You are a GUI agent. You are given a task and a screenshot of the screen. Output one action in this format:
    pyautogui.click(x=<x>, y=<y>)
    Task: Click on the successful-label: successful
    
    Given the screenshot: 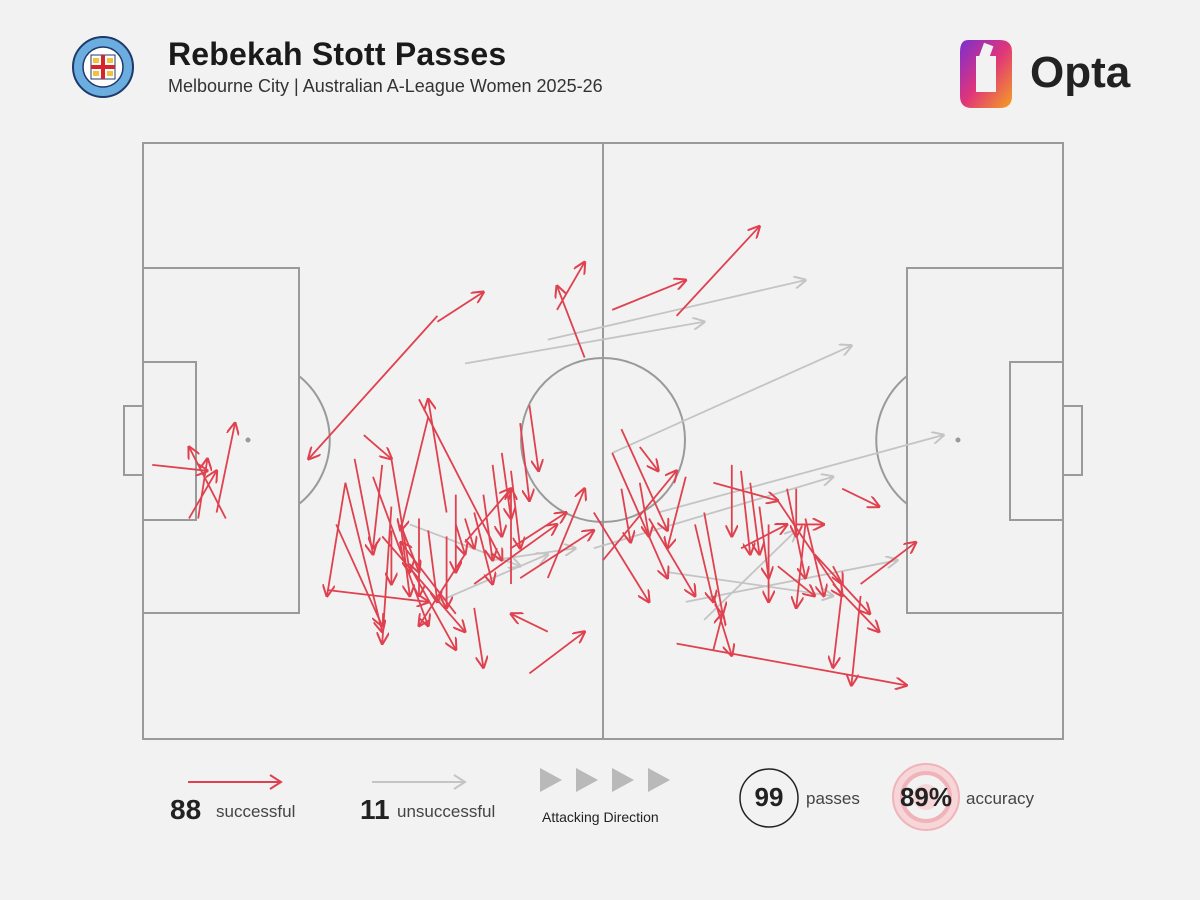 What is the action you would take?
    pyautogui.click(x=256, y=811)
    